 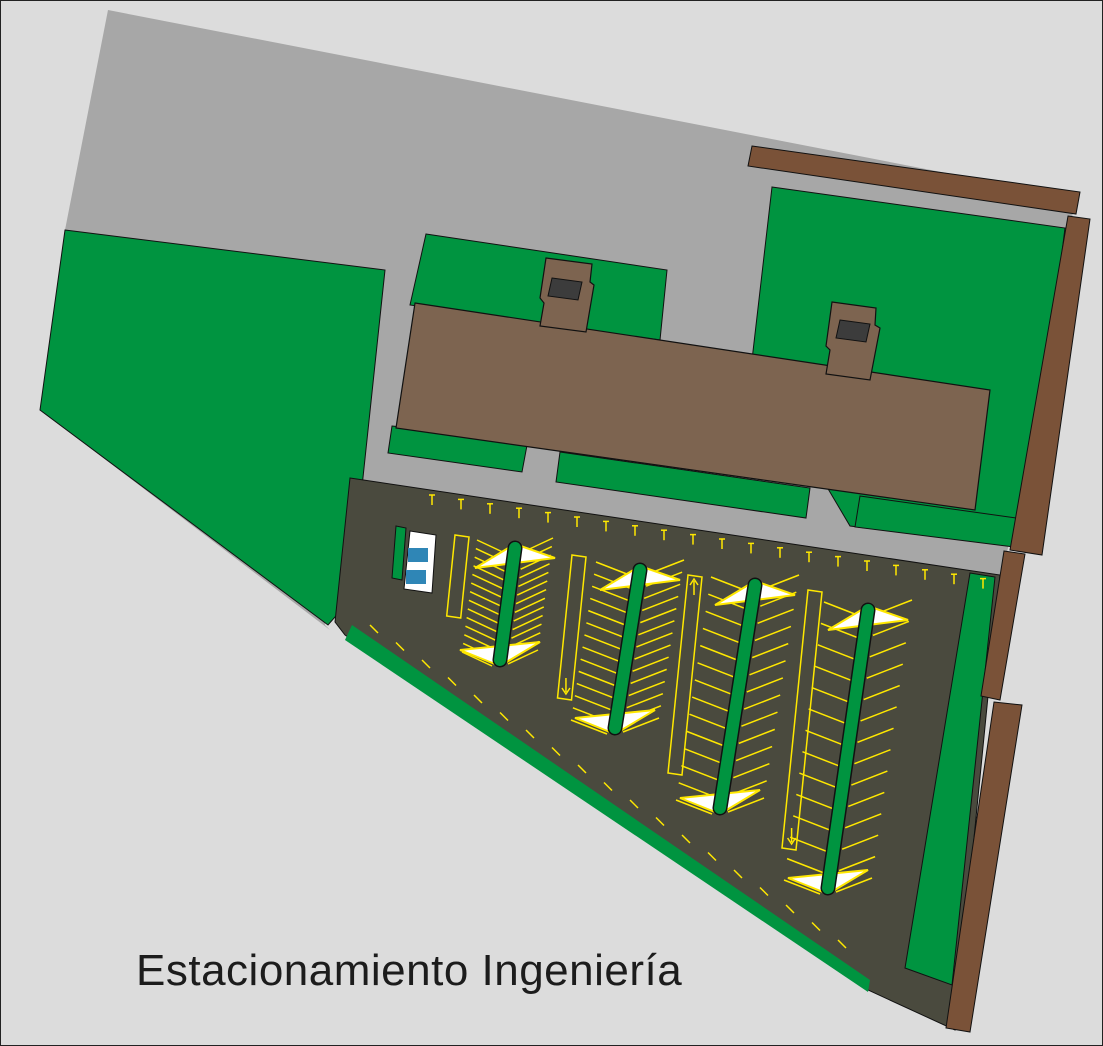 What do you see at coordinates (565, 289) in the screenshot?
I see `annex-1-window` at bounding box center [565, 289].